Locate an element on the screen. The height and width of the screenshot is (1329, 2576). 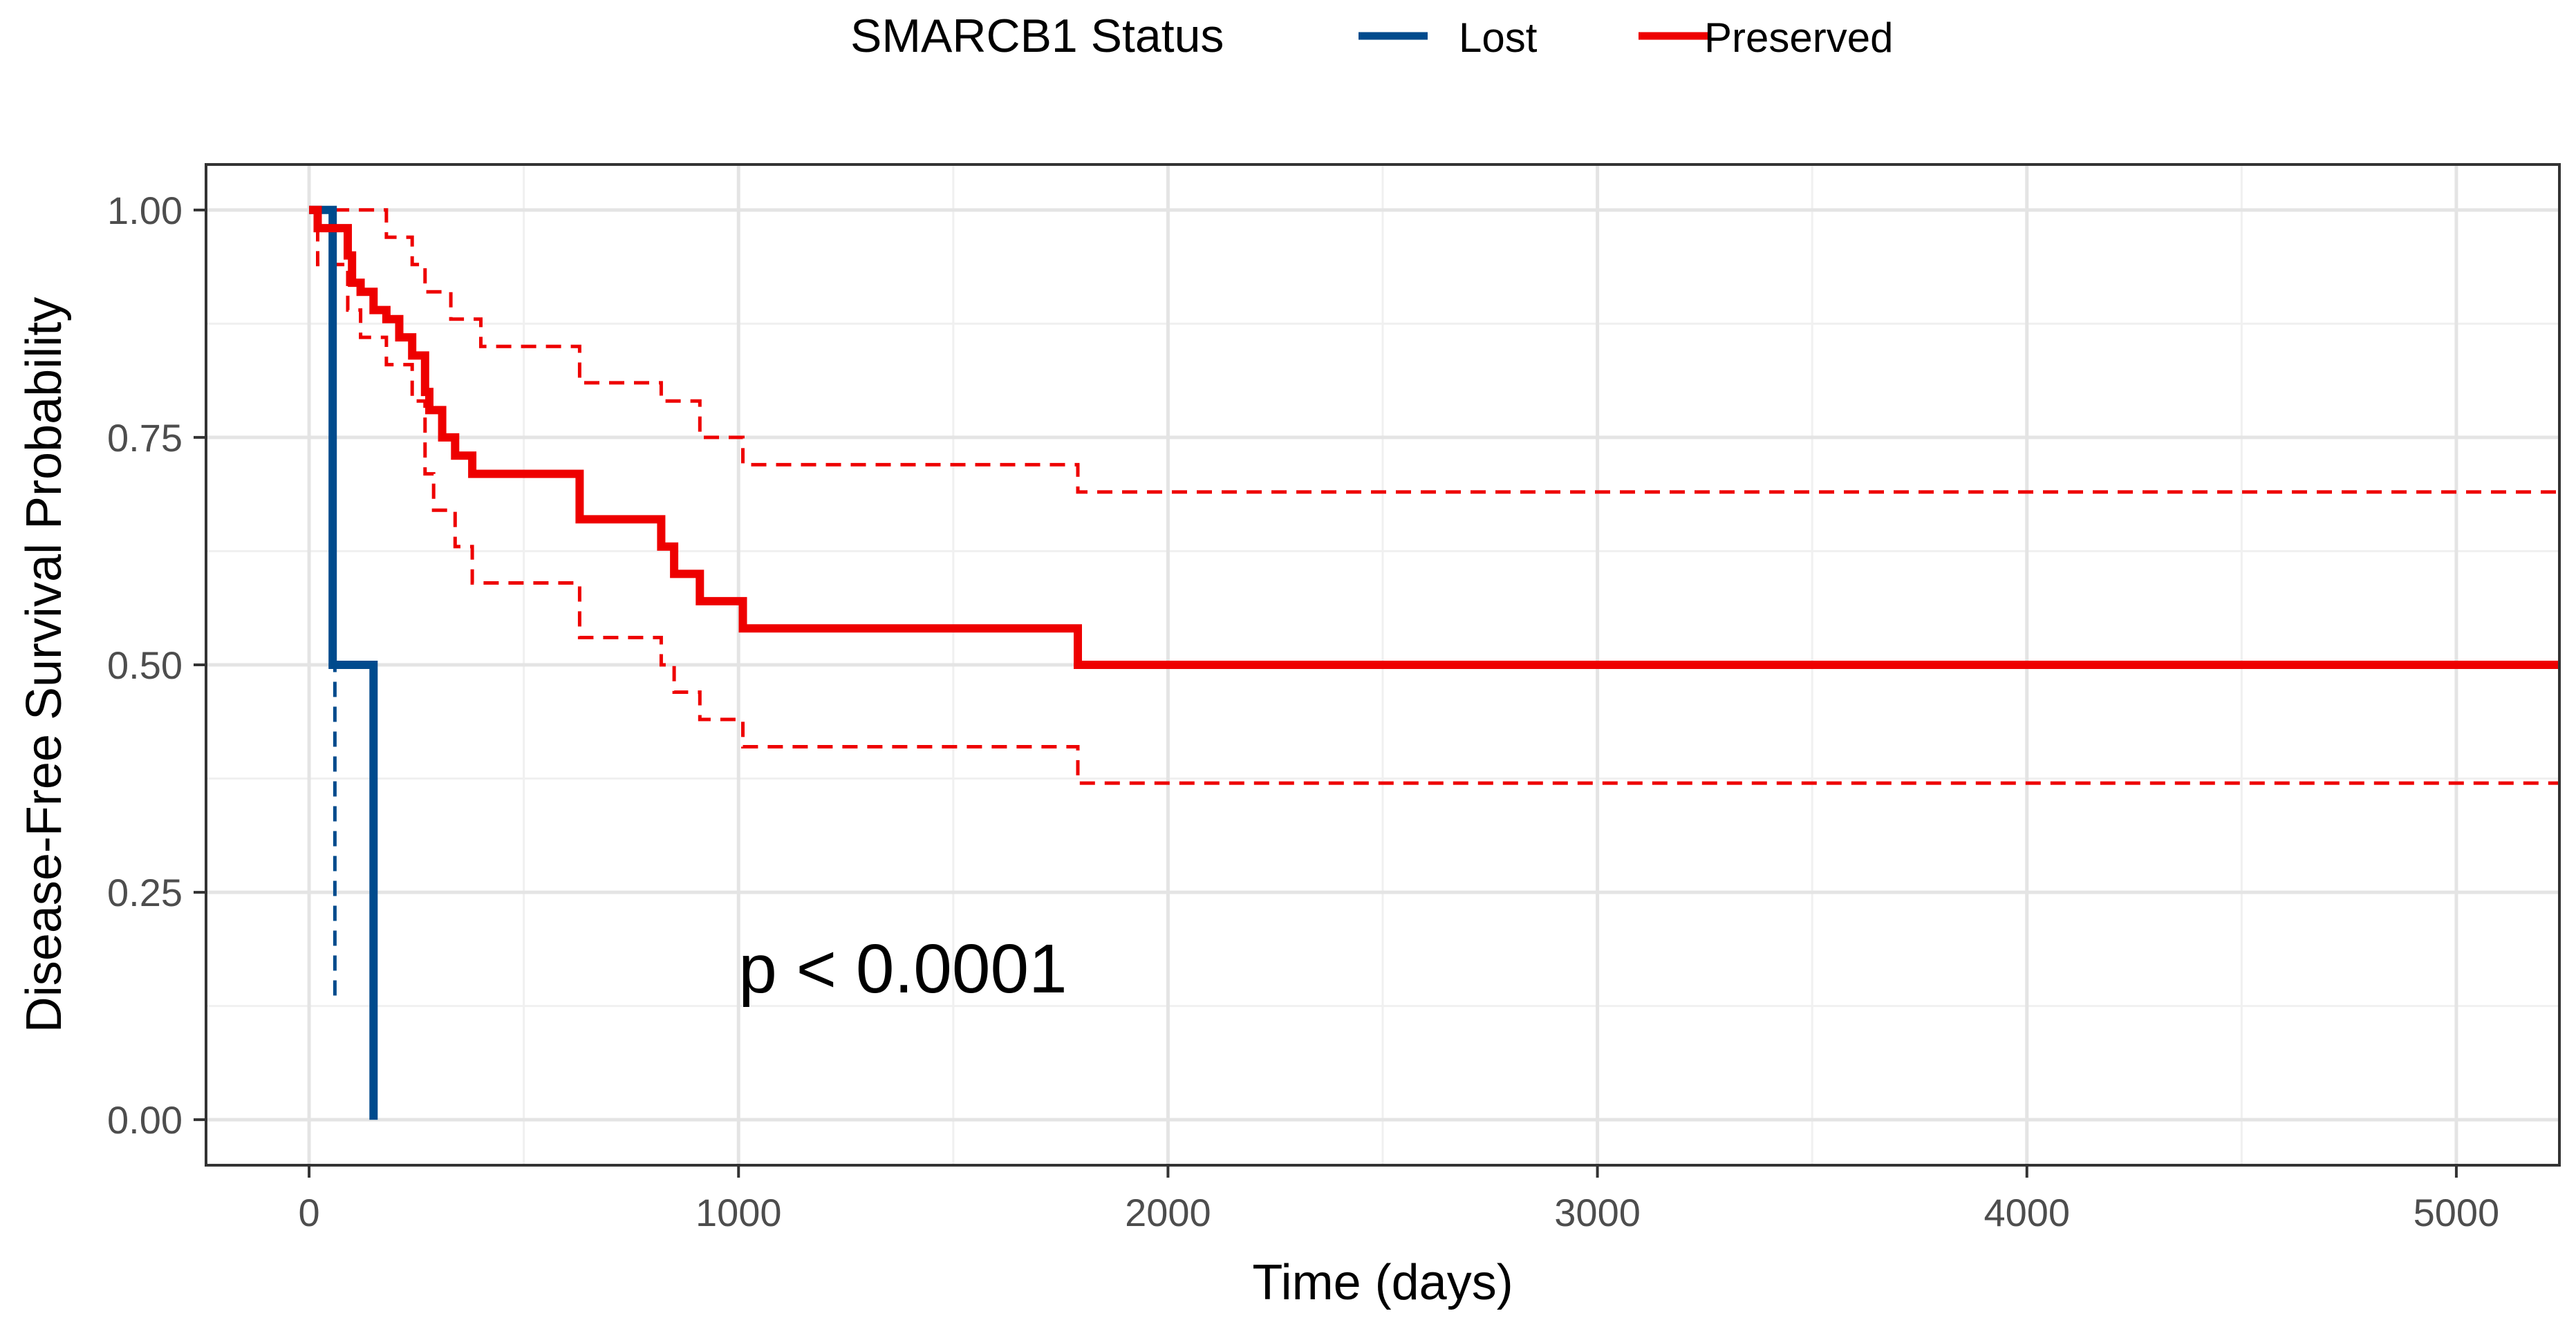
x-tick-label: 4000 is located at coordinates (2027, 1212).